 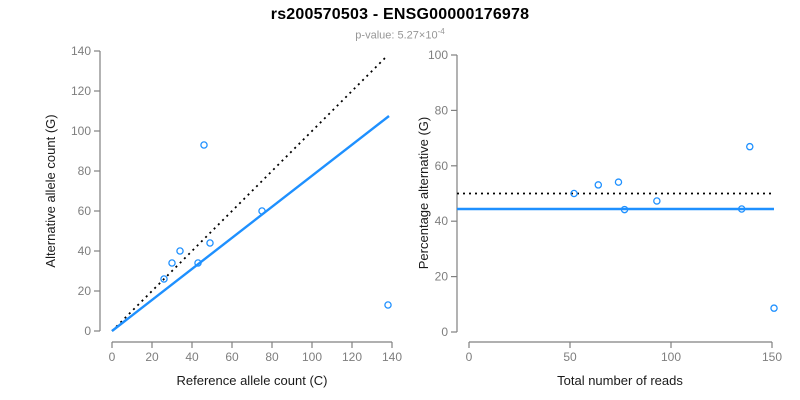 I want to click on x-tick-label: 120, so click(x=352, y=357).